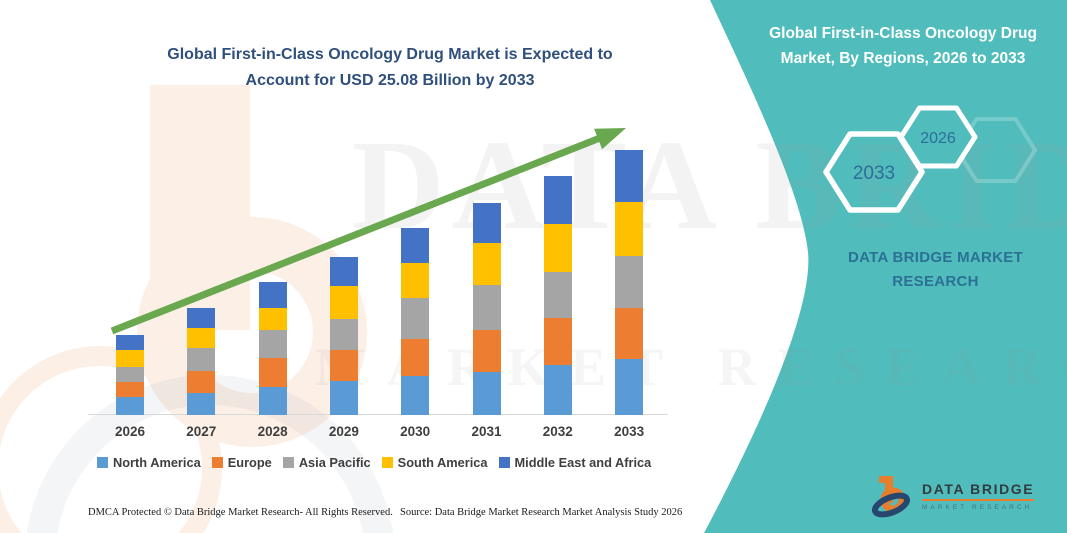 The image size is (1067, 533). I want to click on bar-segment-2026-south-america, so click(130, 359).